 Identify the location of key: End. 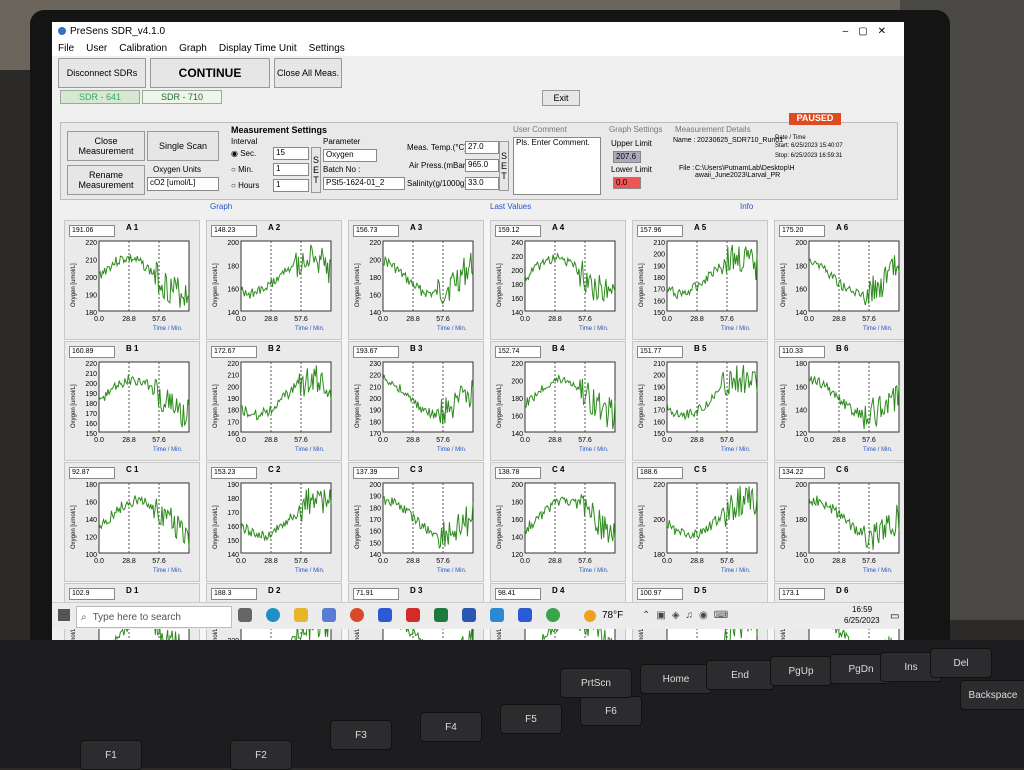
(740, 675).